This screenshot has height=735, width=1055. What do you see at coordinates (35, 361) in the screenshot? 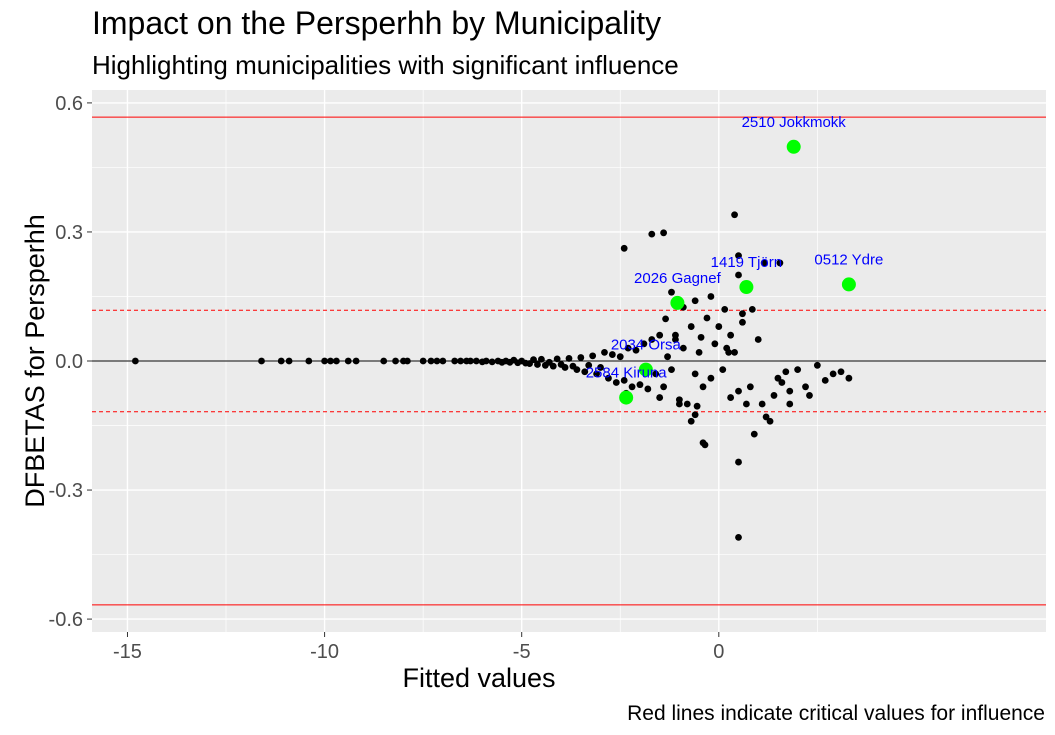
I see `y-axis-label: DFBETAS for Persperhh` at bounding box center [35, 361].